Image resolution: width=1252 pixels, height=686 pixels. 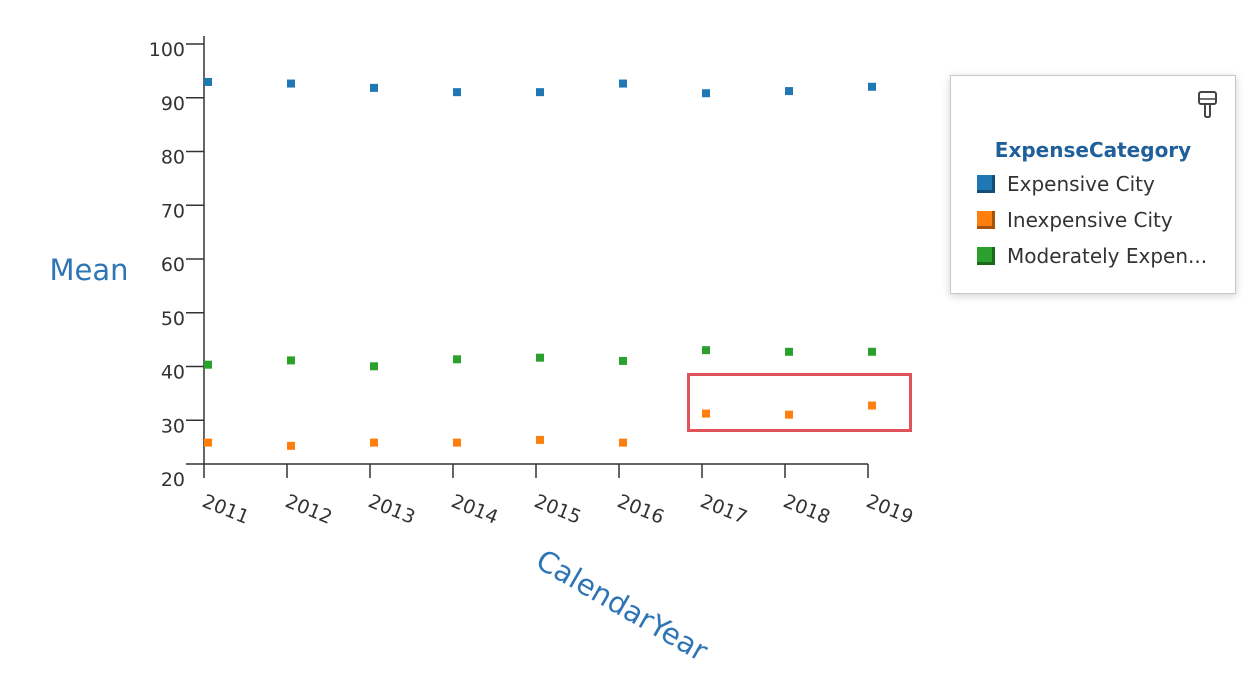 What do you see at coordinates (173, 211) in the screenshot?
I see `y-tick-label: 70` at bounding box center [173, 211].